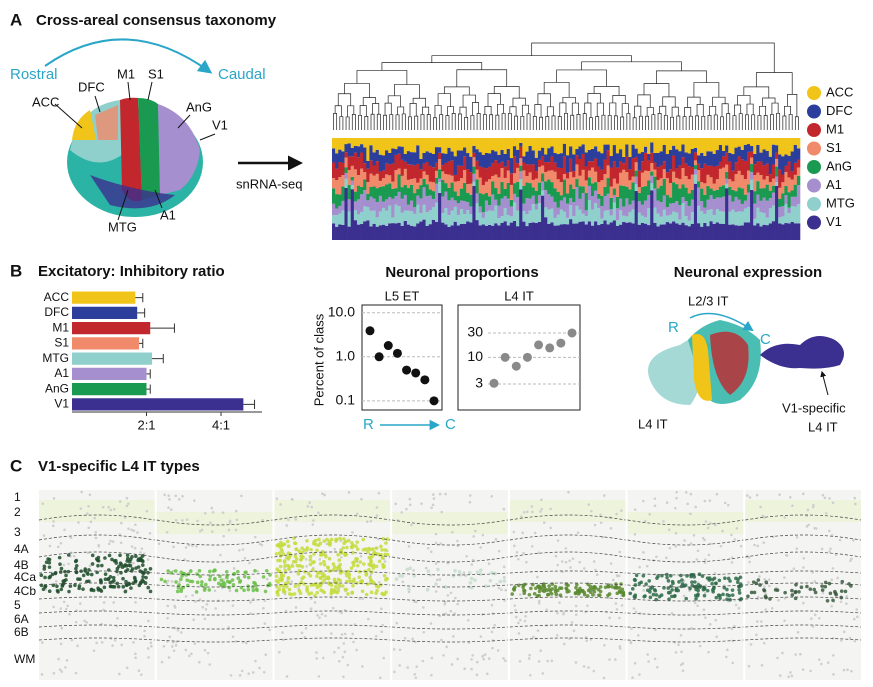 This screenshot has width=873, height=687. What do you see at coordinates (21, 565) in the screenshot?
I see `layer-label: 4B` at bounding box center [21, 565].